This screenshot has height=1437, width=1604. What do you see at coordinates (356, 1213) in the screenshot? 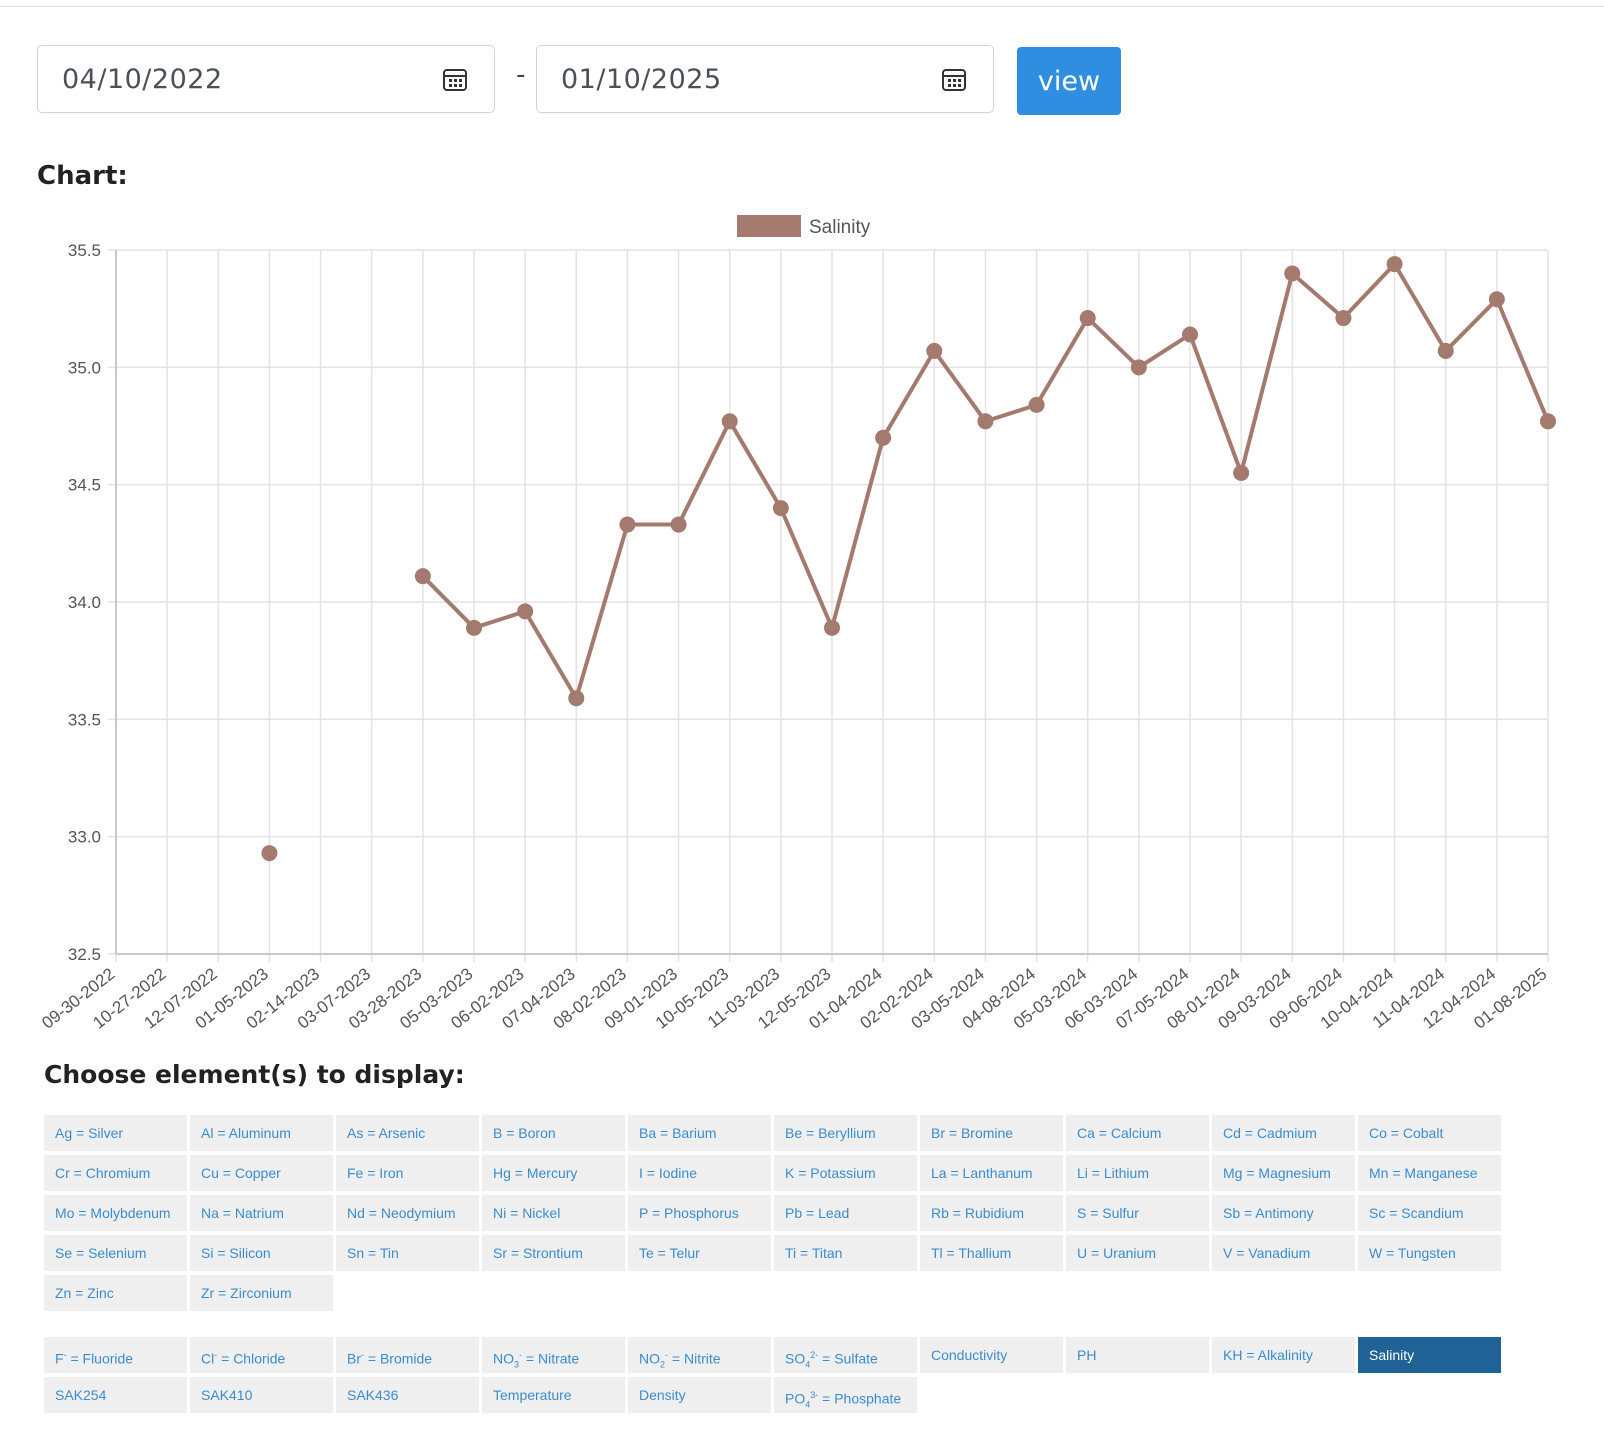
I see `chip-symbol: Nd` at bounding box center [356, 1213].